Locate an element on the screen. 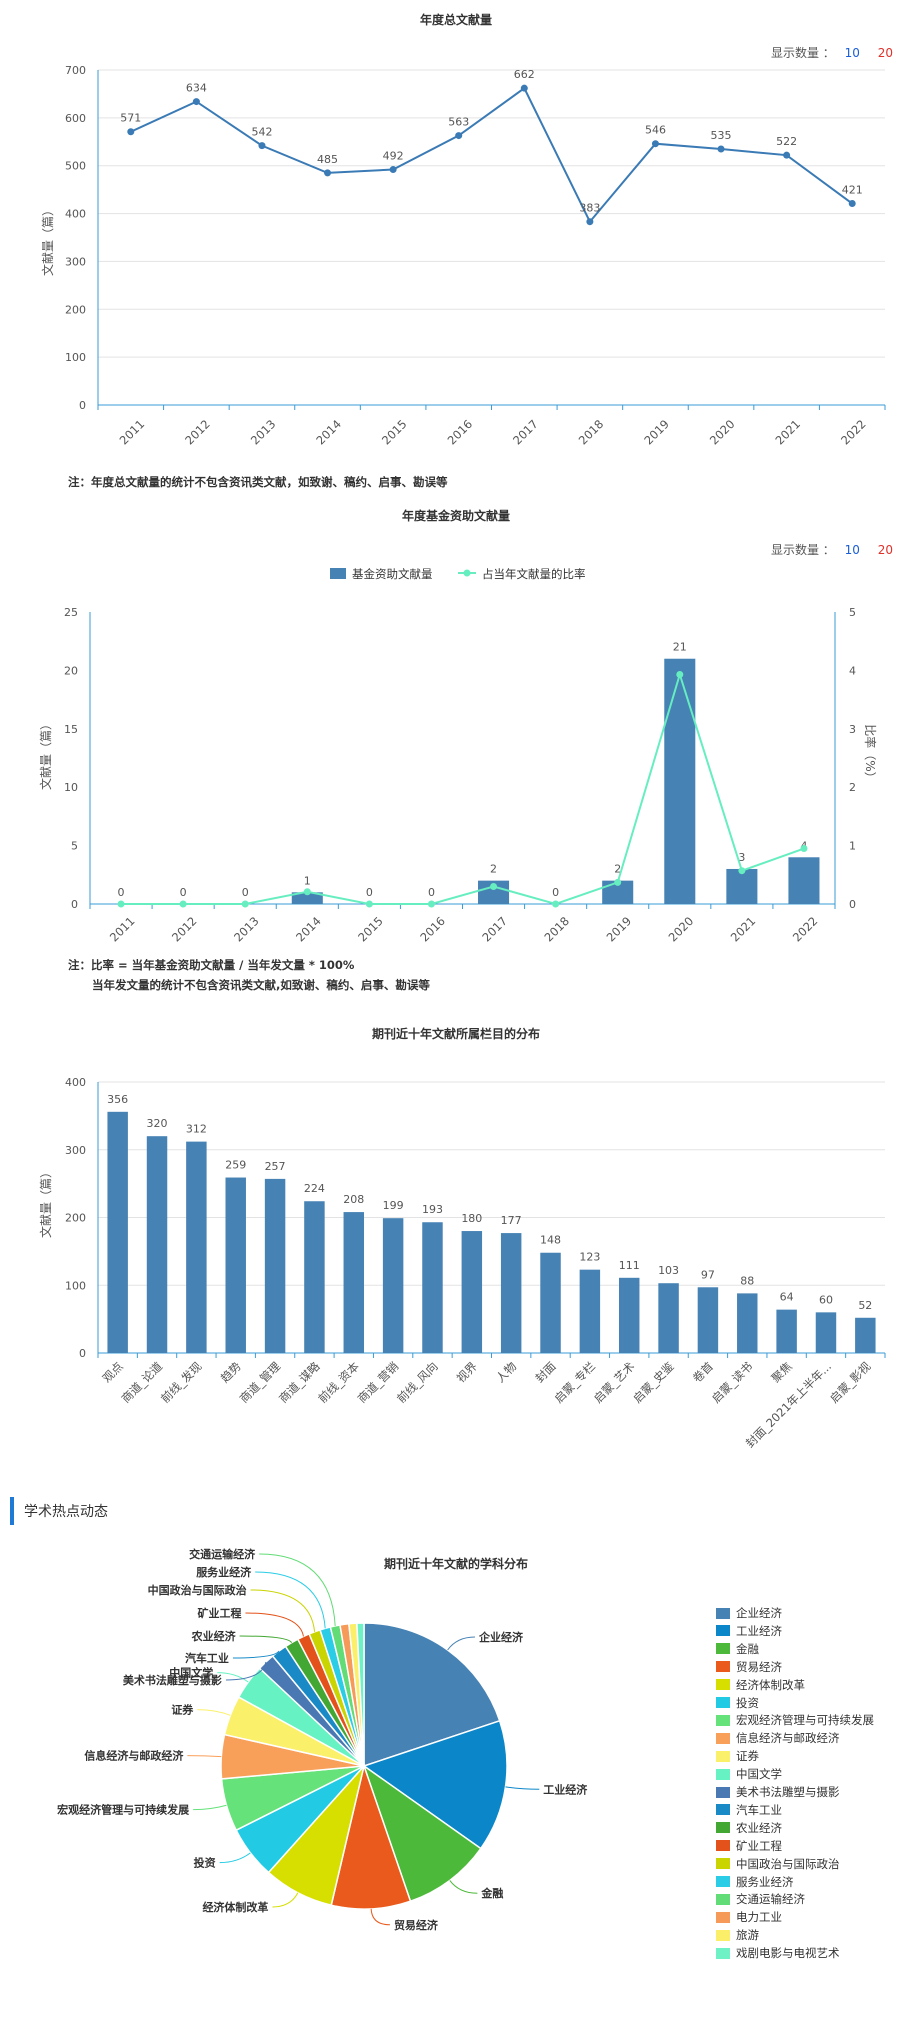 The image size is (912, 2029). chart2-display-count: 显示数量 ： 10 20 is located at coordinates (829, 549).